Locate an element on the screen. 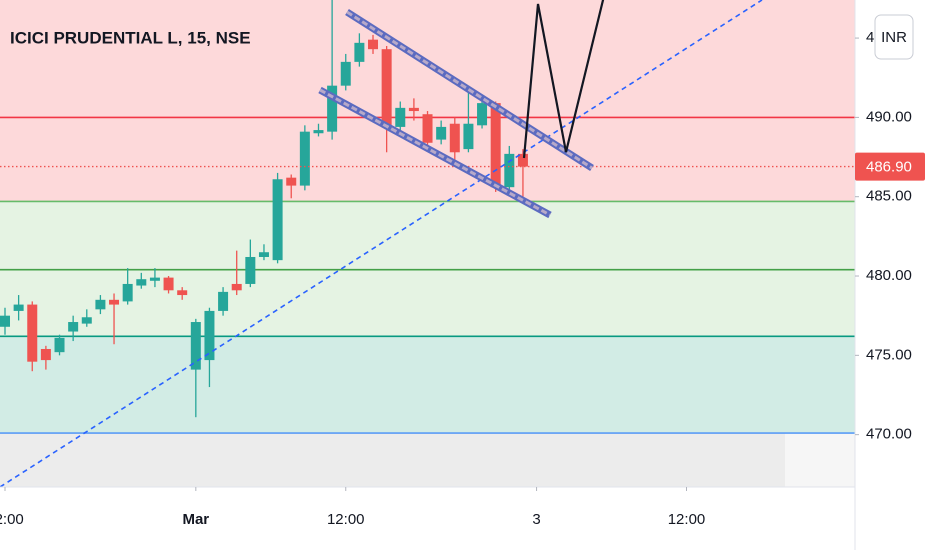 Image resolution: width=932 pixels, height=550 pixels. currency-button-label: INR is located at coordinates (894, 37).